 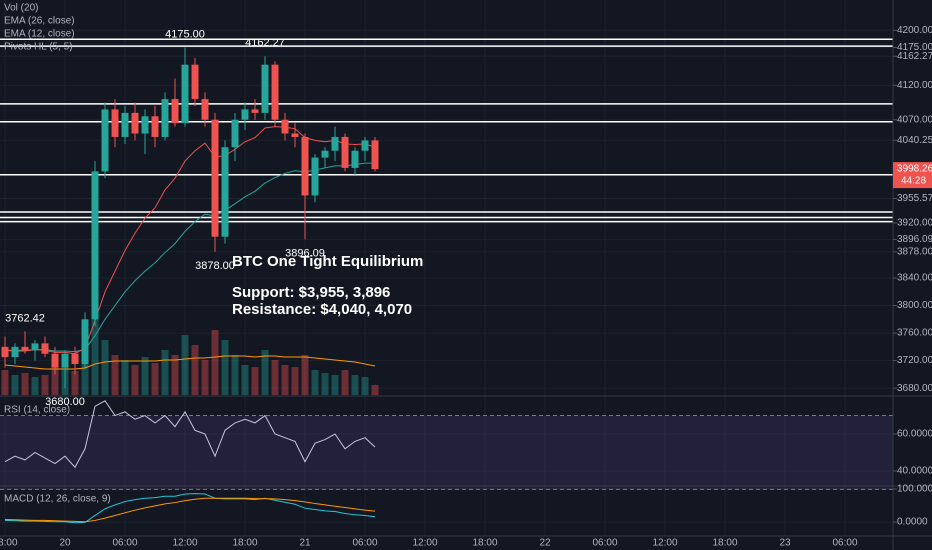 What do you see at coordinates (37, 410) in the screenshot?
I see `pane-title: RSI (14, close)` at bounding box center [37, 410].